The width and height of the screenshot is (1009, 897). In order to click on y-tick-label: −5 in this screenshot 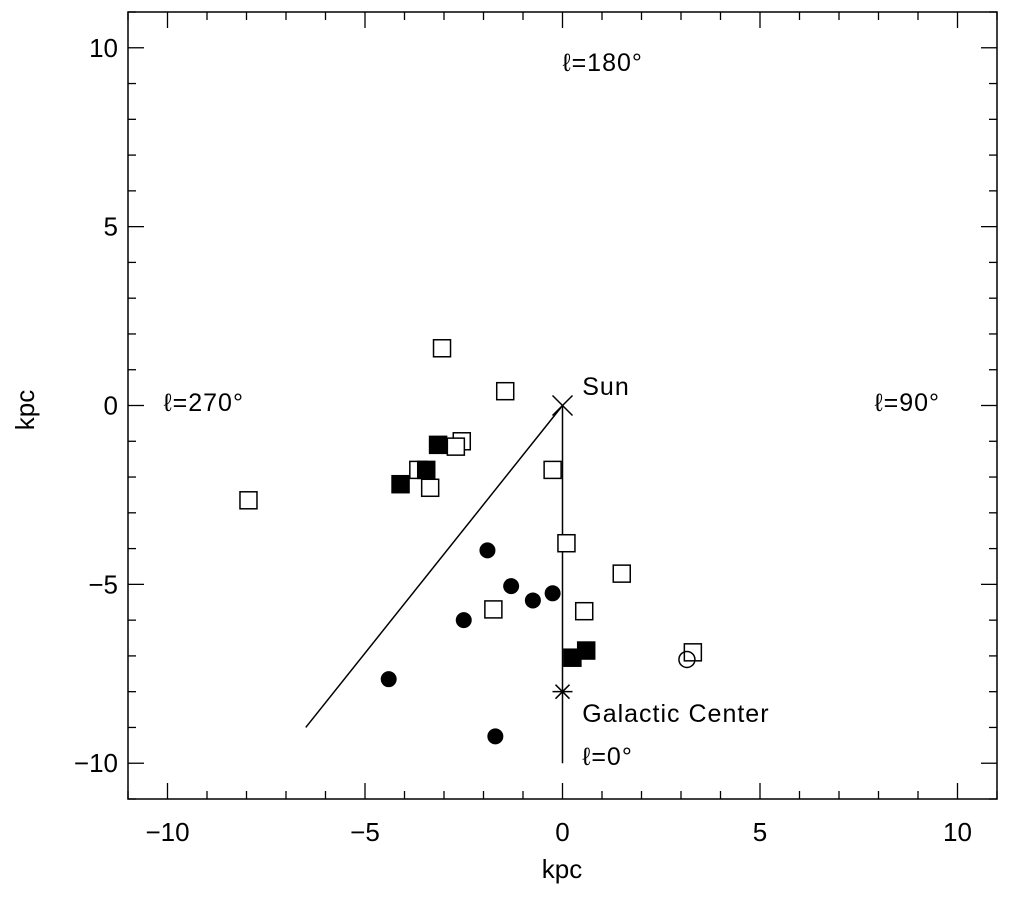, I will do `click(103, 584)`.